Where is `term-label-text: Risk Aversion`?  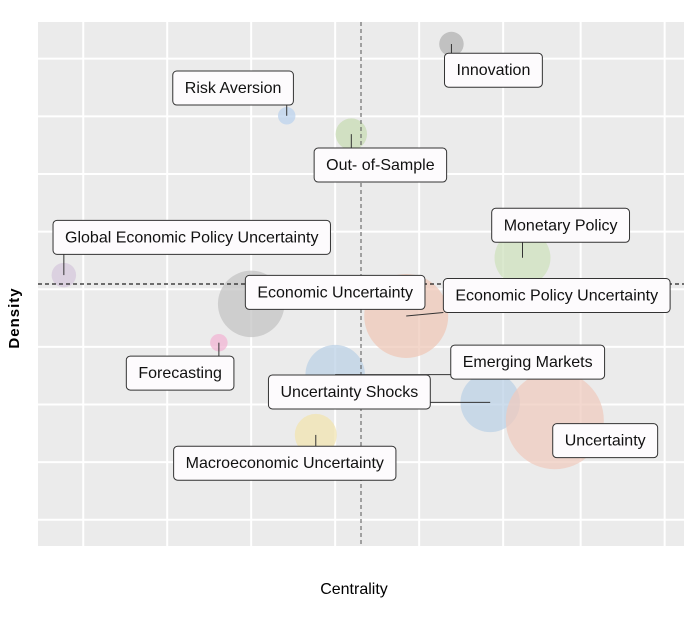 term-label-text: Risk Aversion is located at coordinates (233, 88).